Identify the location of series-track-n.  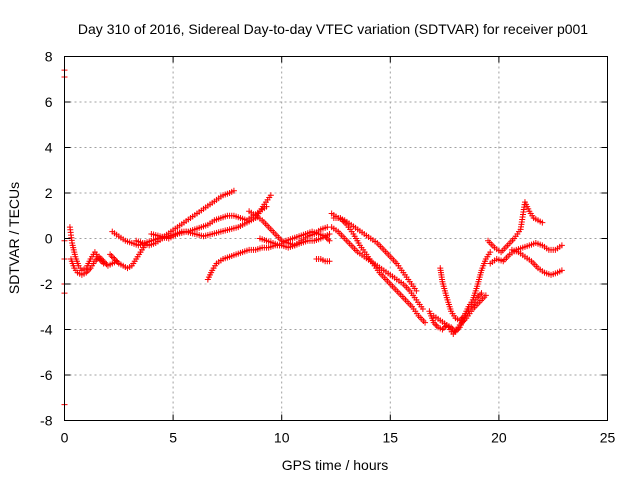
(455, 312).